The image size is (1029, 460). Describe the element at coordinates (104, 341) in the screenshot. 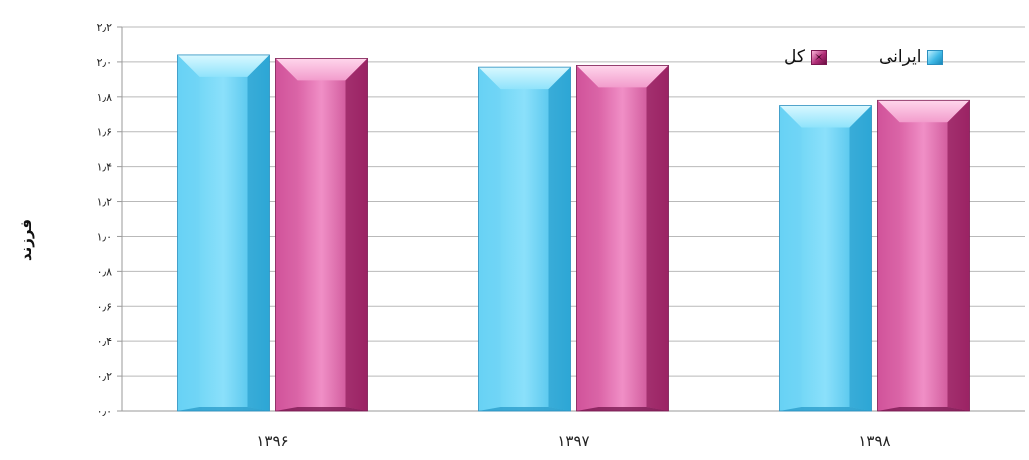

I see `y-tick-label: ۰٫۴` at that location.